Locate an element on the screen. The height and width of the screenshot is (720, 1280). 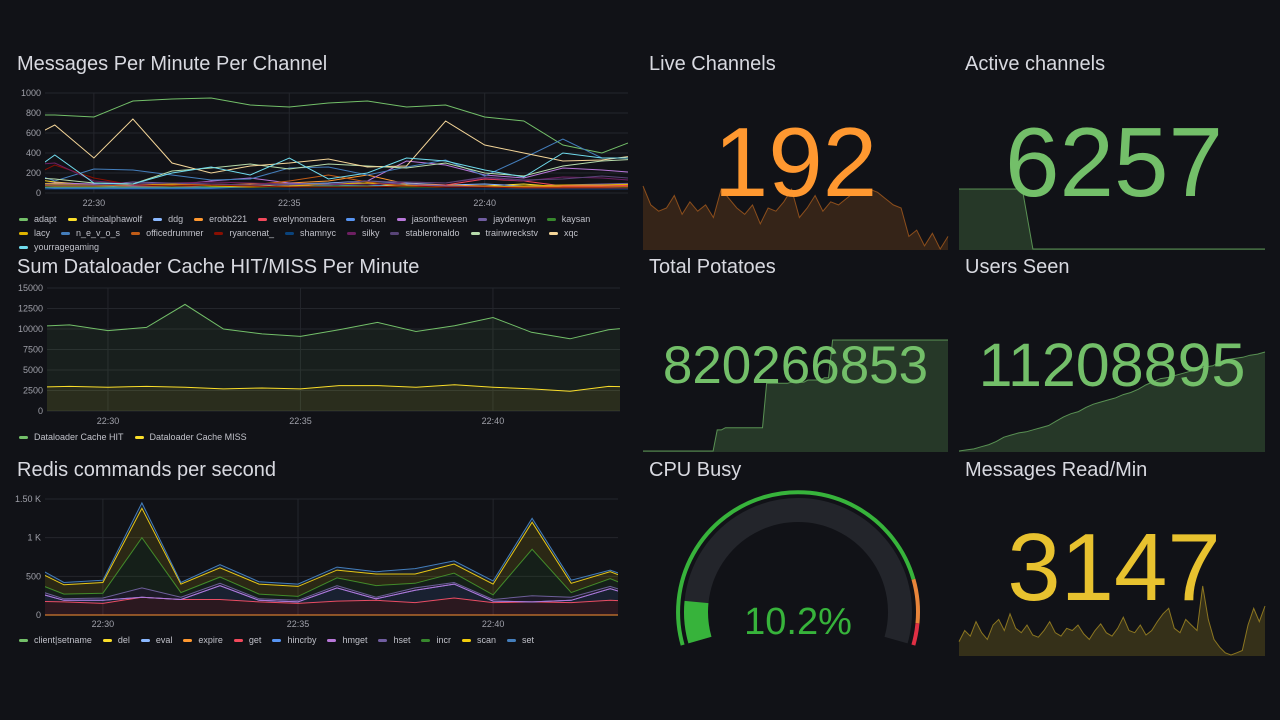
legend-item: erobb221 is located at coordinates (220, 219).